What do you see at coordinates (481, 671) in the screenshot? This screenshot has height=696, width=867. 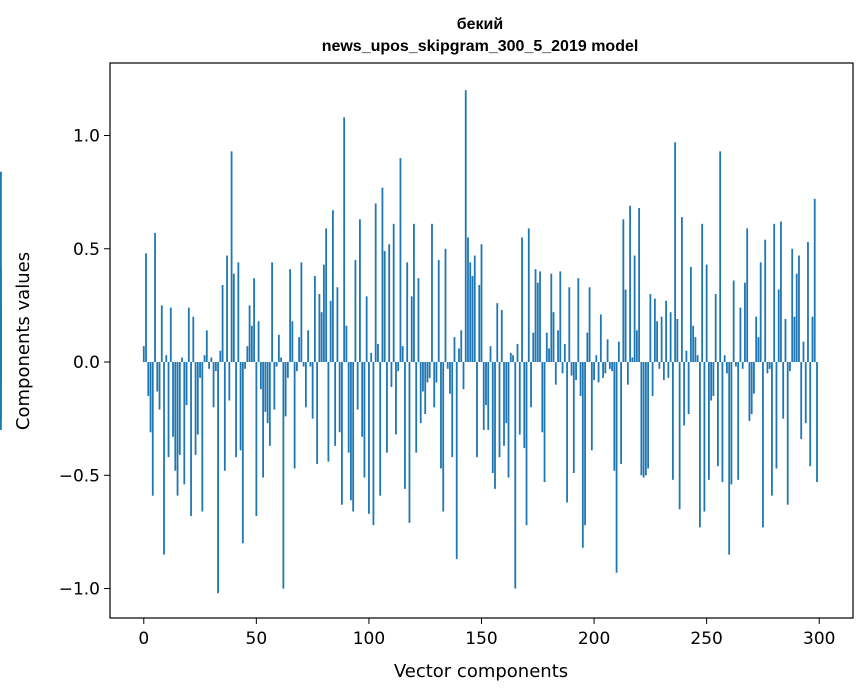 I see `x-axis-label: Vector components` at bounding box center [481, 671].